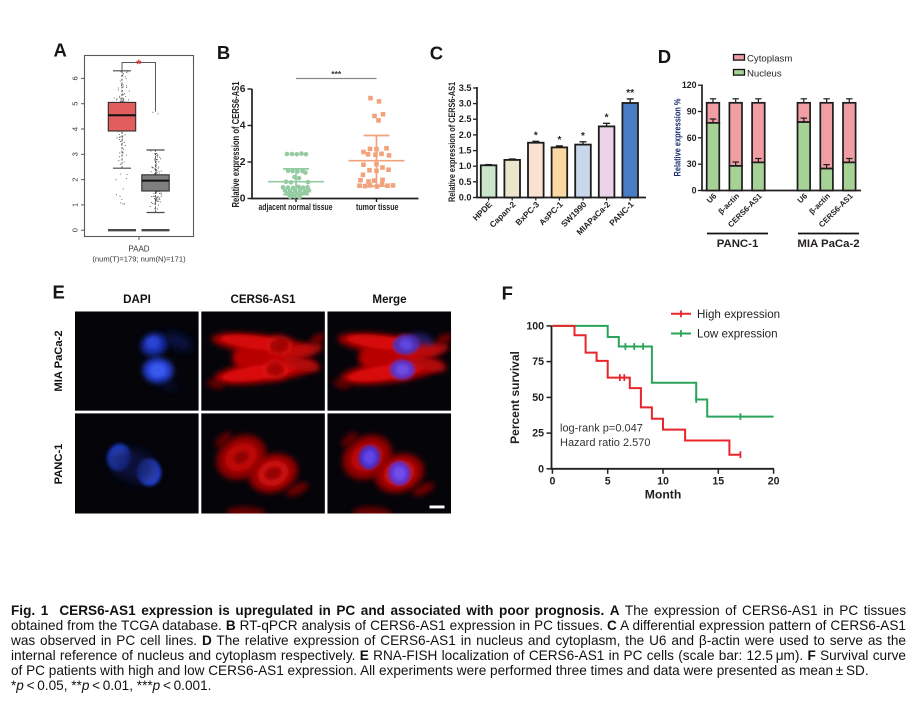 The image size is (917, 714). What do you see at coordinates (692, 164) in the screenshot?
I see `svg-text: 30` at bounding box center [692, 164].